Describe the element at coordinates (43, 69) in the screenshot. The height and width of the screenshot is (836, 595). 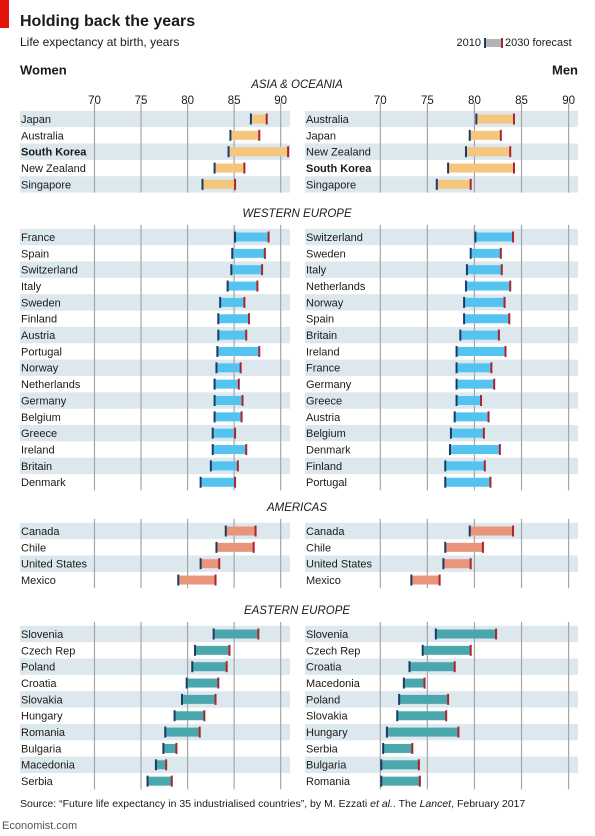
I see `panel-label: Women` at that location.